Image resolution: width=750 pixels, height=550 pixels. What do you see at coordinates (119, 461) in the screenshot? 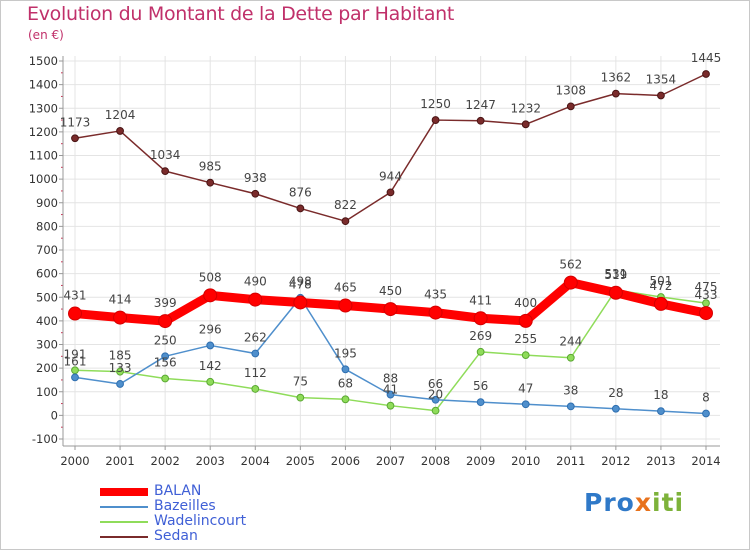
I see `x-tick-label: 2001` at bounding box center [119, 461].